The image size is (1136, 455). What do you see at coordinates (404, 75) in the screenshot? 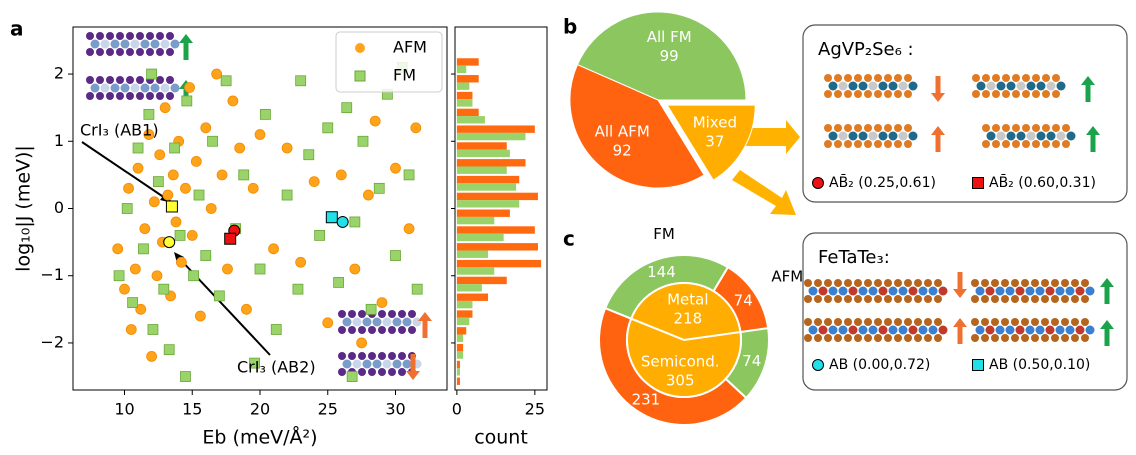
I see `legend-label: FM` at bounding box center [404, 75].